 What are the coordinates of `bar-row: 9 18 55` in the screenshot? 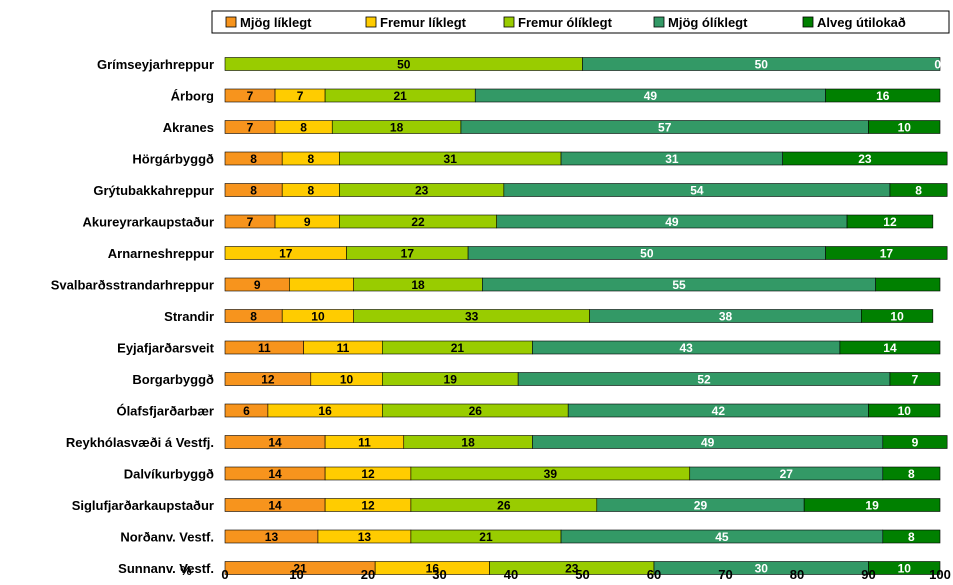 It's located at (582, 284).